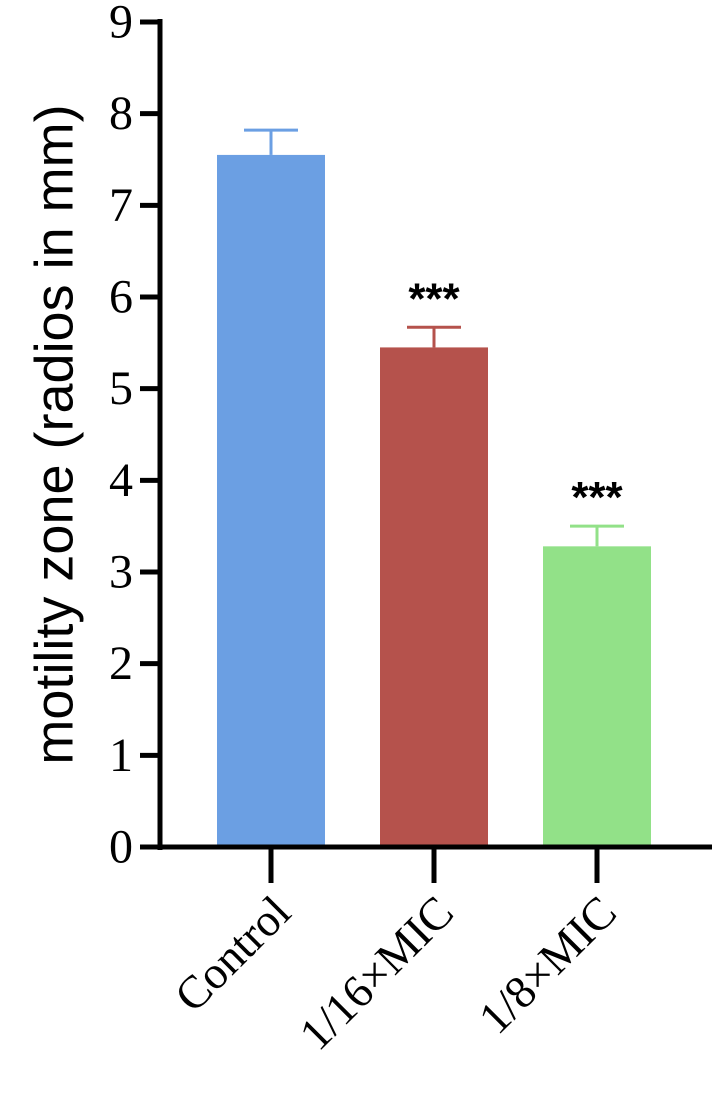 Image resolution: width=713 pixels, height=1119 pixels. What do you see at coordinates (121, 847) in the screenshot?
I see `y-tick-label: 0` at bounding box center [121, 847].